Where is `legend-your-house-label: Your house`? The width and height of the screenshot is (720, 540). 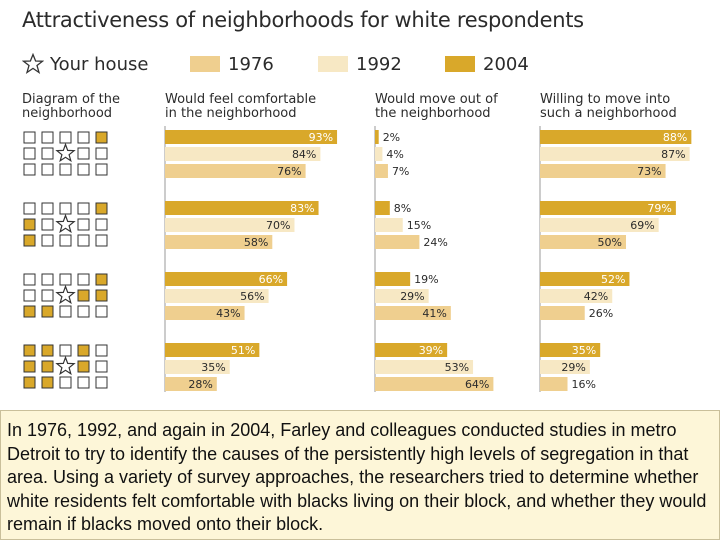
legend-your-house-label: Your house is located at coordinates (99, 64).